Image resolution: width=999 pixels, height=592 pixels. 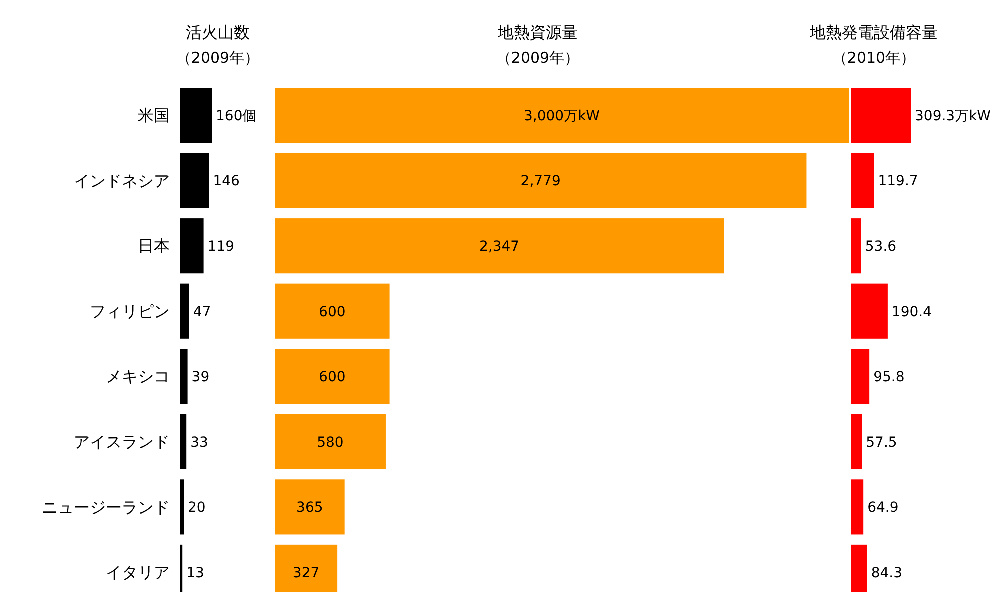 I want to click on data-label: 95.8, so click(x=889, y=378).